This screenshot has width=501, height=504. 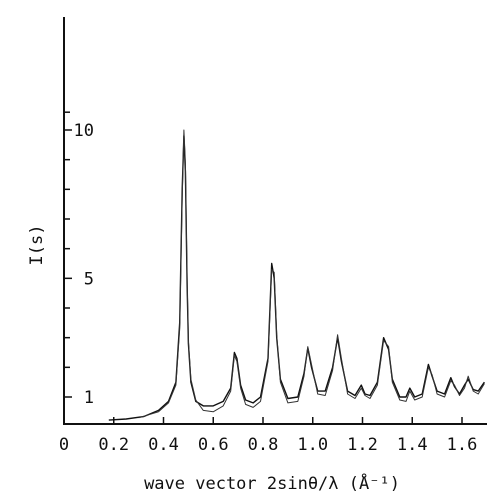 I want to click on y-tick-label: 1, so click(x=89, y=398).